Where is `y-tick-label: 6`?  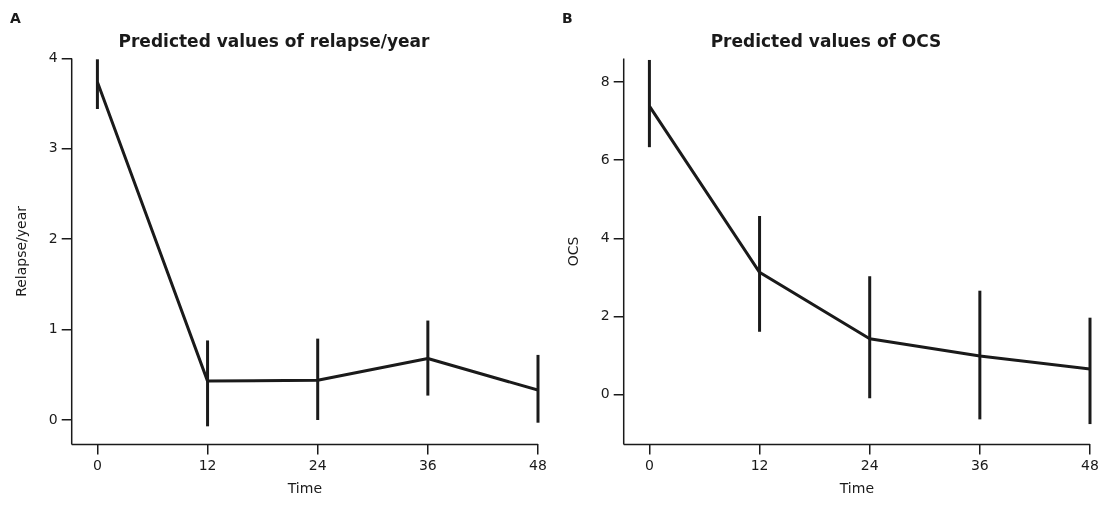
y-tick-label: 6 is located at coordinates (605, 158).